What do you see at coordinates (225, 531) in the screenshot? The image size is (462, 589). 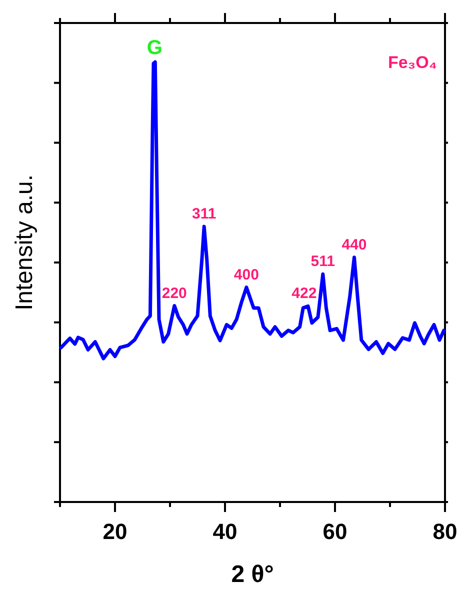 I see `x-tick-label: 40` at bounding box center [225, 531].